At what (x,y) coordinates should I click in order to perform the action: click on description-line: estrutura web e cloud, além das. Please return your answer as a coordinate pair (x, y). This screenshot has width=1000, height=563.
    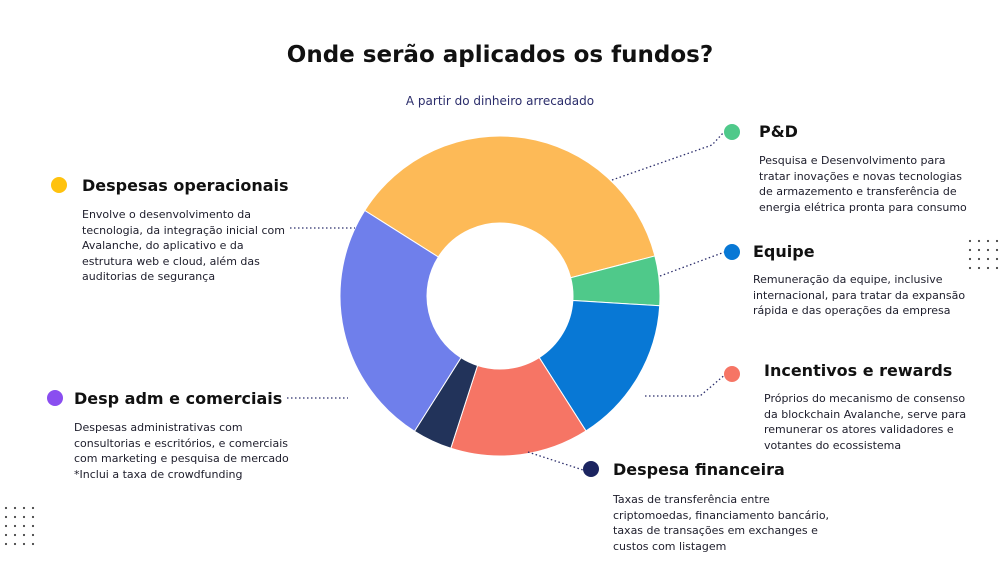
    Looking at the image, I should click on (171, 261).